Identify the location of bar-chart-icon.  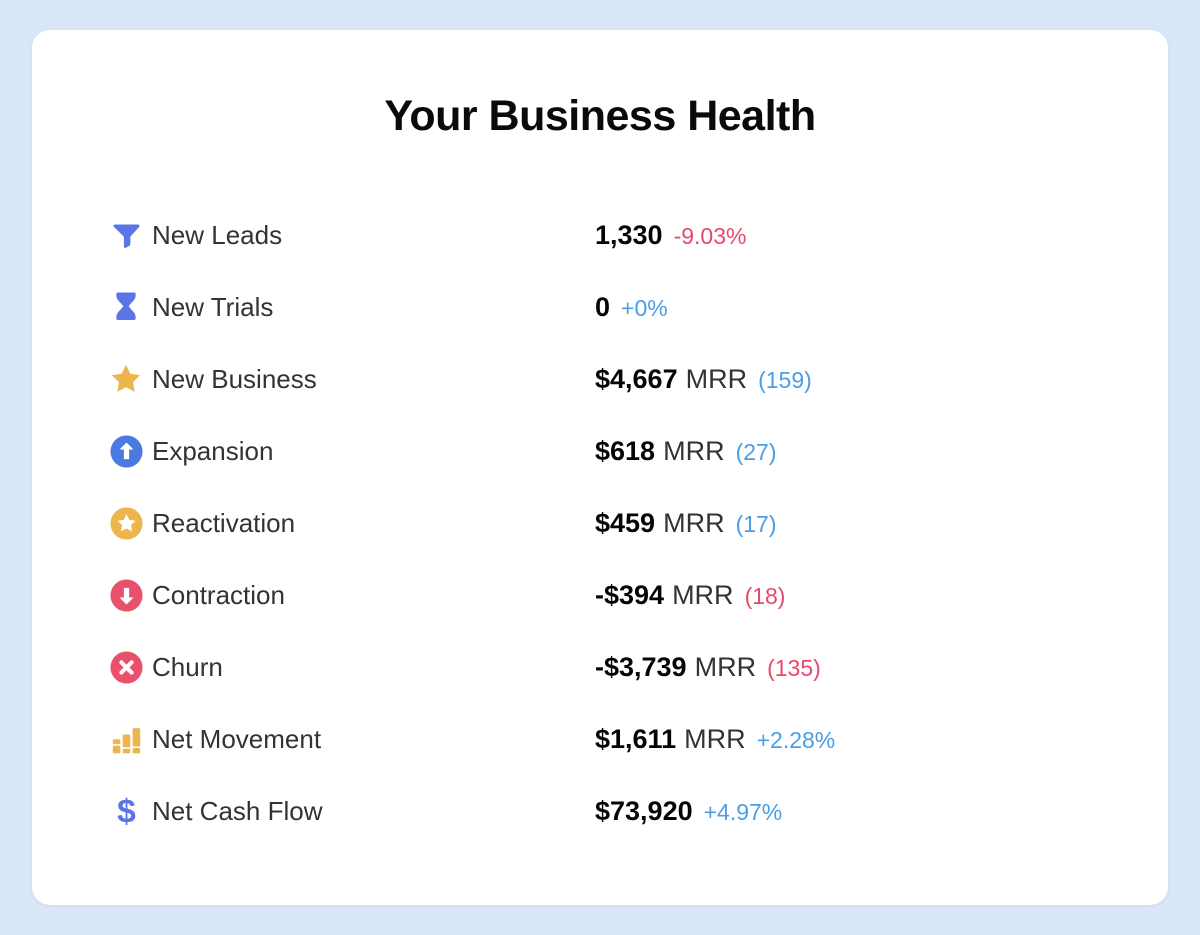
(126, 739).